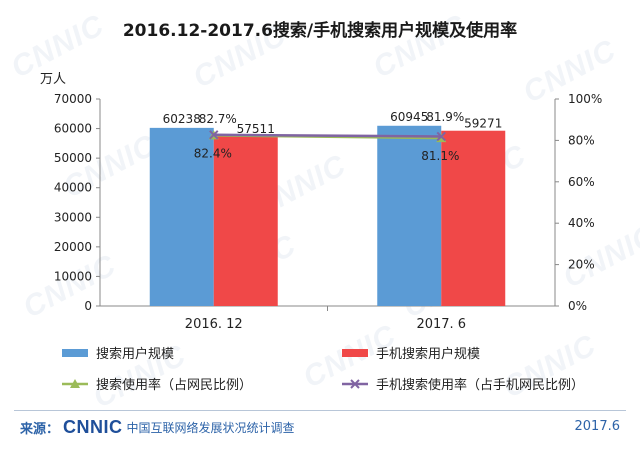 Image resolution: width=640 pixels, height=450 pixels. I want to click on data-label-mobile-search-rate: 82.7%, so click(218, 119).